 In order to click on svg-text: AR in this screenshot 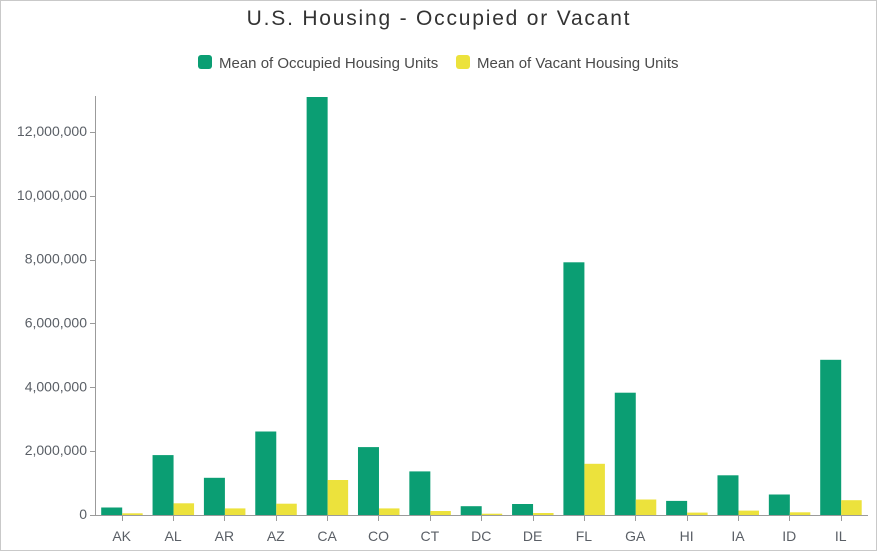, I will do `click(224, 536)`.